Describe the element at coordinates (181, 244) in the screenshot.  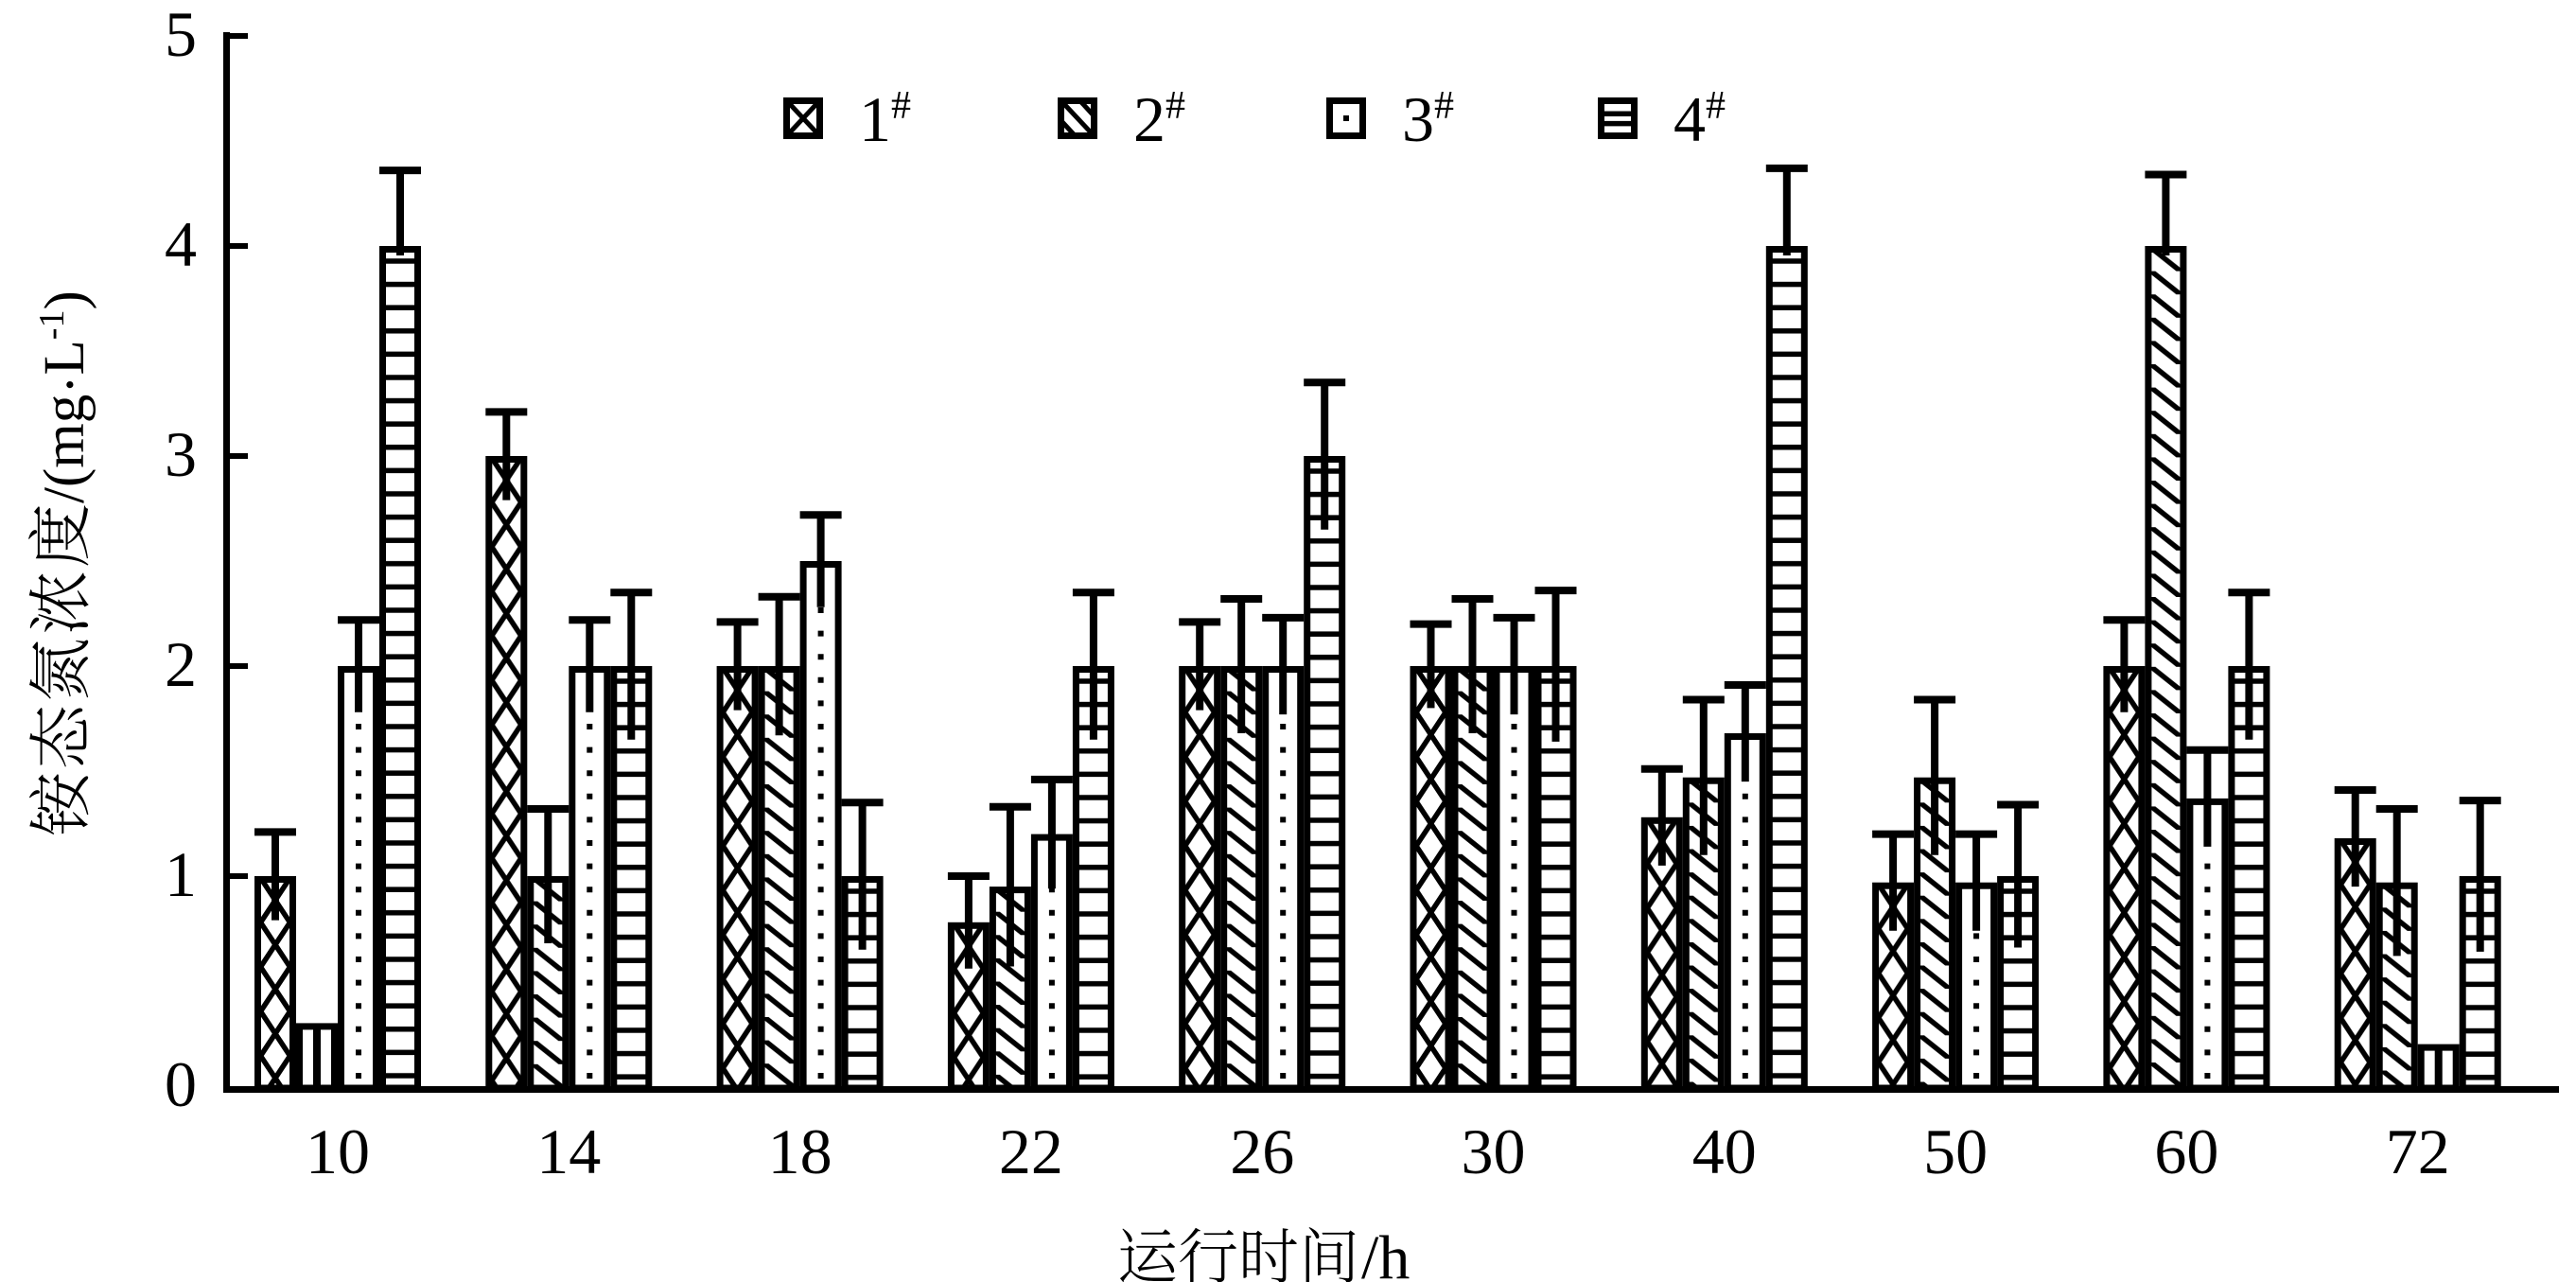
I see `svg-text: 4` at that location.